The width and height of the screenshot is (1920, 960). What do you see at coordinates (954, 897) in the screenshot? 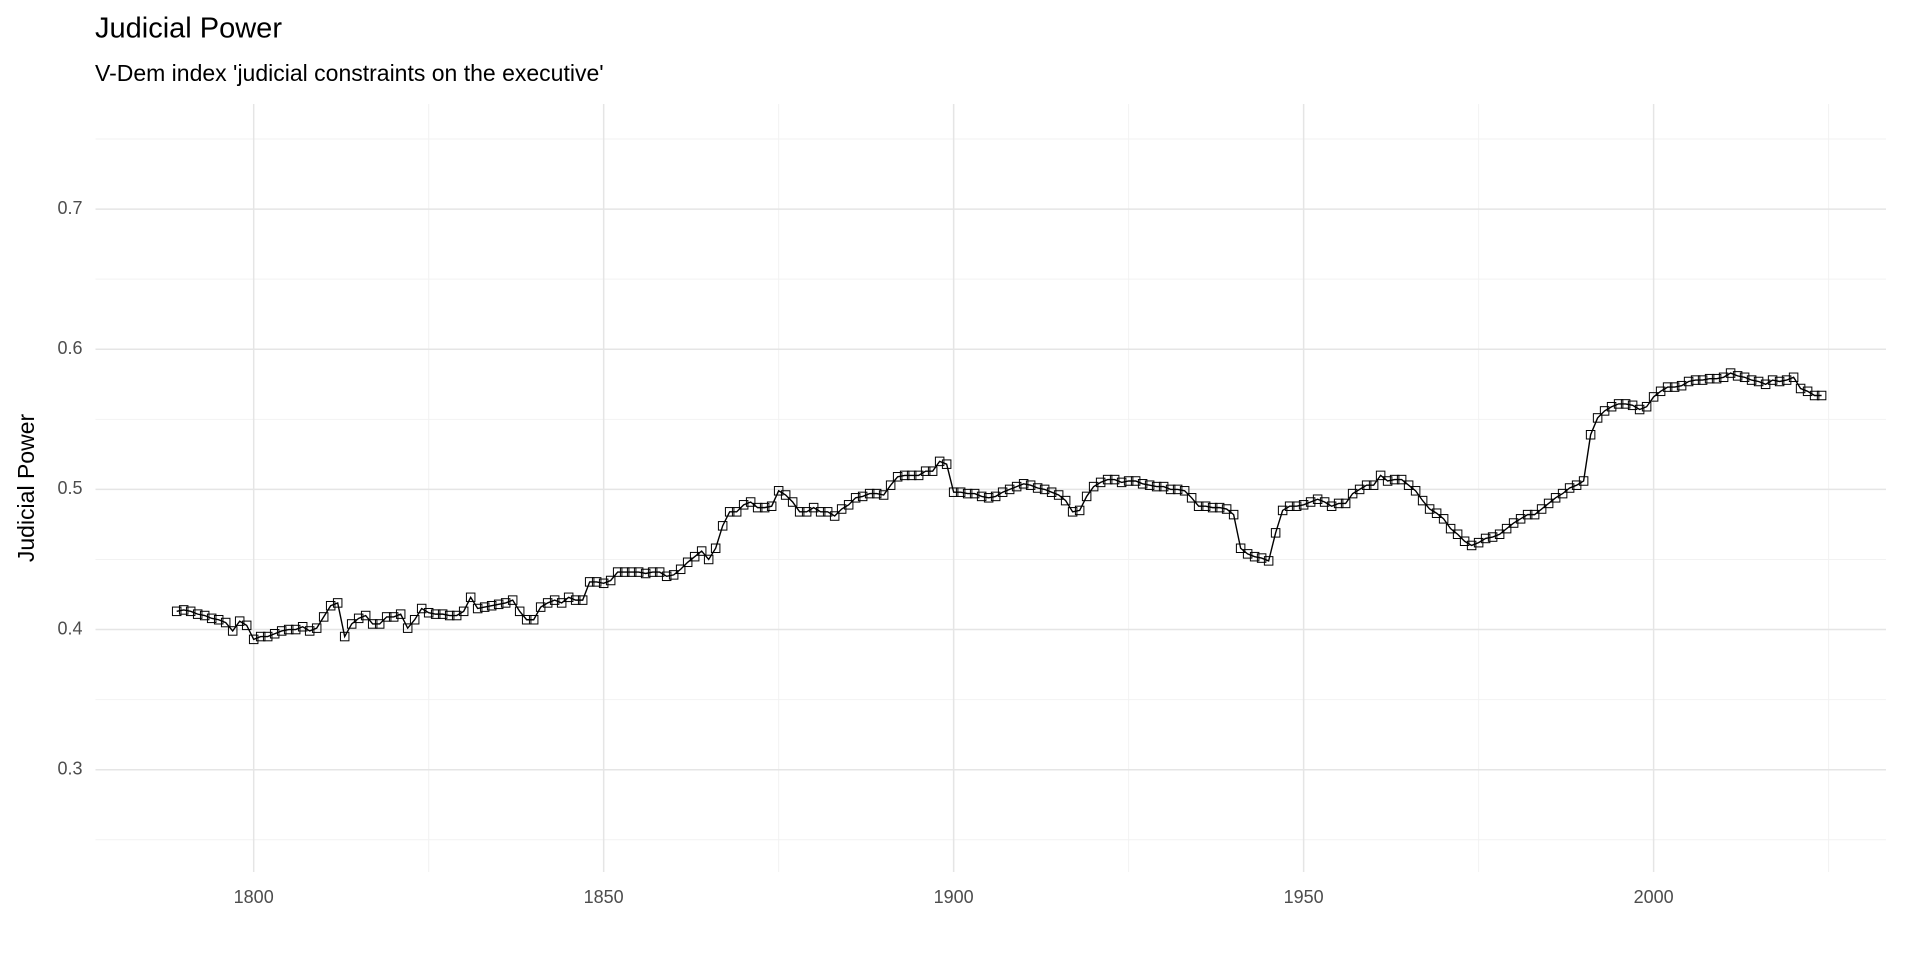
I see `x-tick-label: 1900` at bounding box center [954, 897].